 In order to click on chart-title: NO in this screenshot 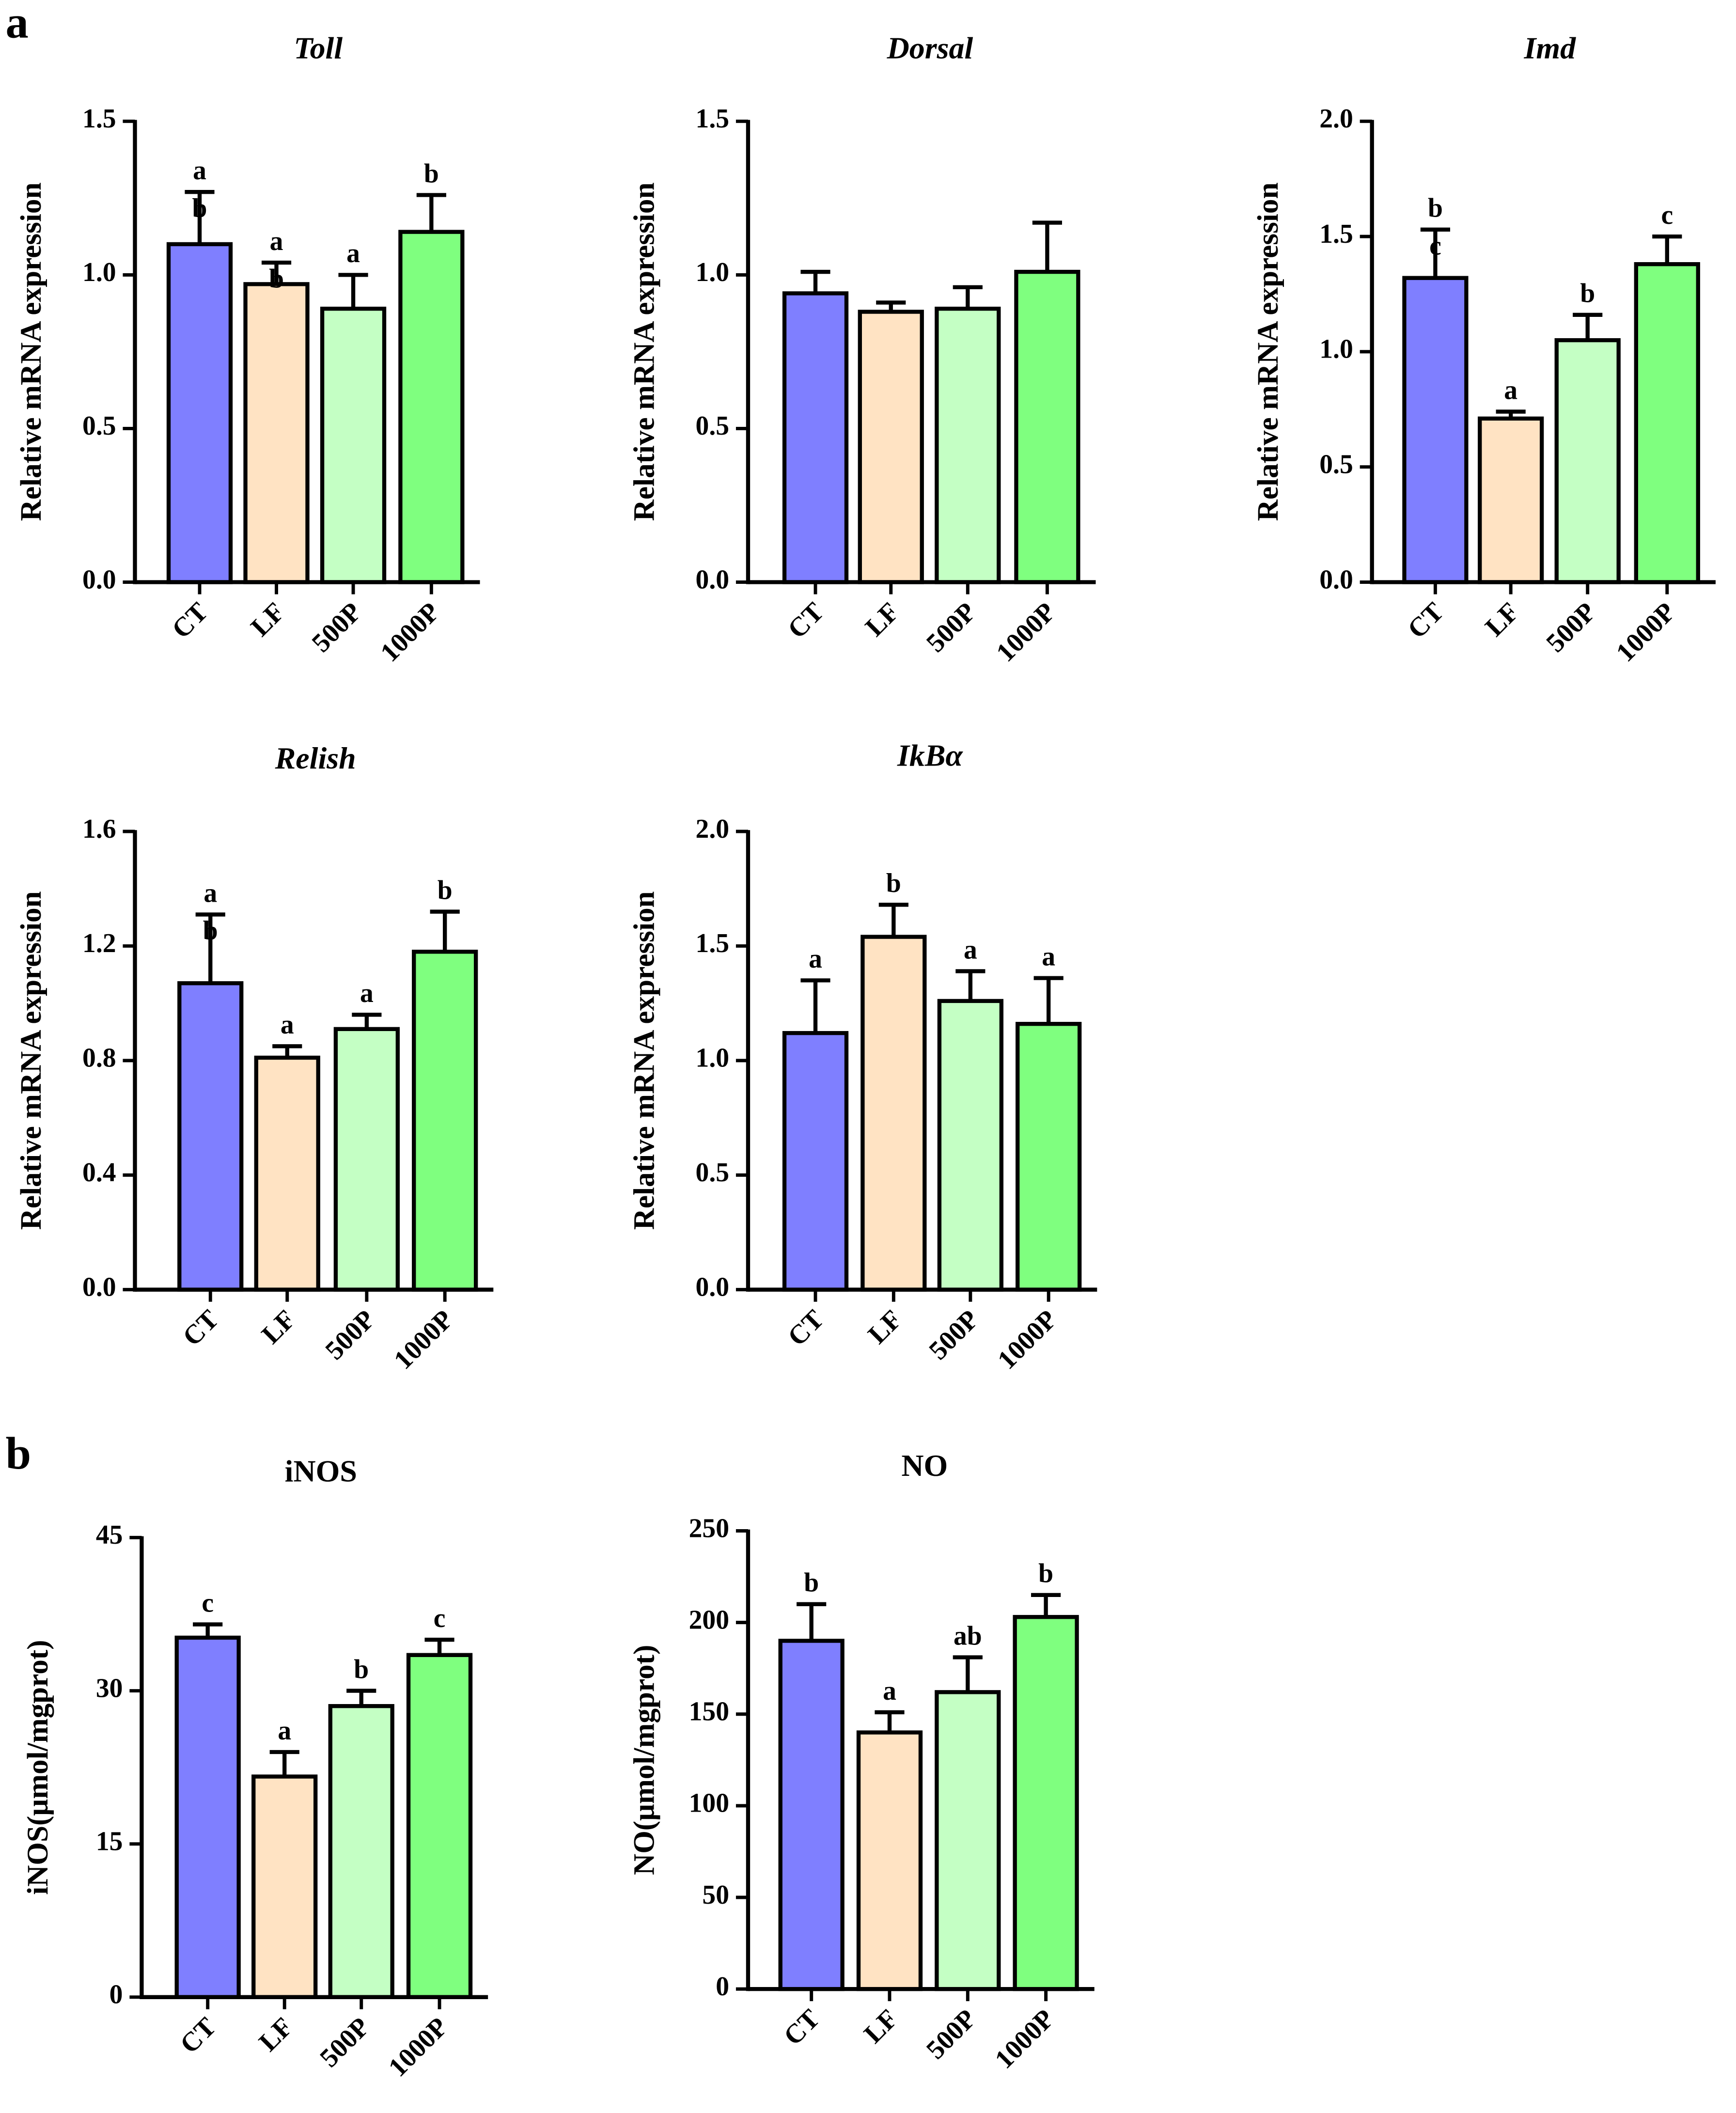, I will do `click(924, 1465)`.